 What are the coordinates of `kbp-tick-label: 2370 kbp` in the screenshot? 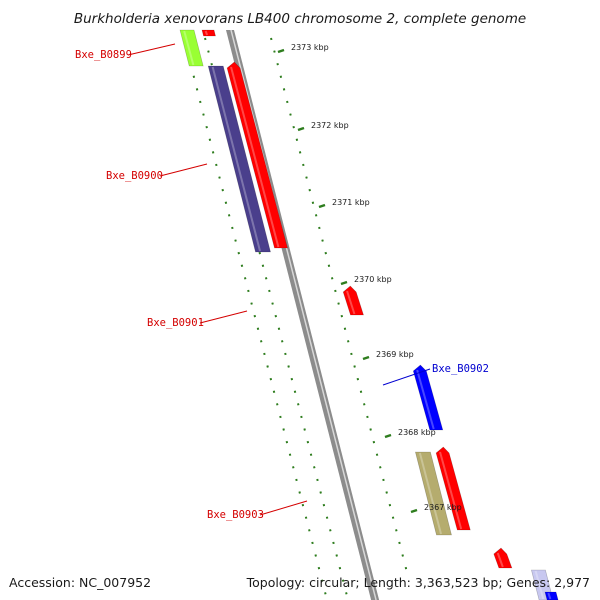 It's located at (373, 279).